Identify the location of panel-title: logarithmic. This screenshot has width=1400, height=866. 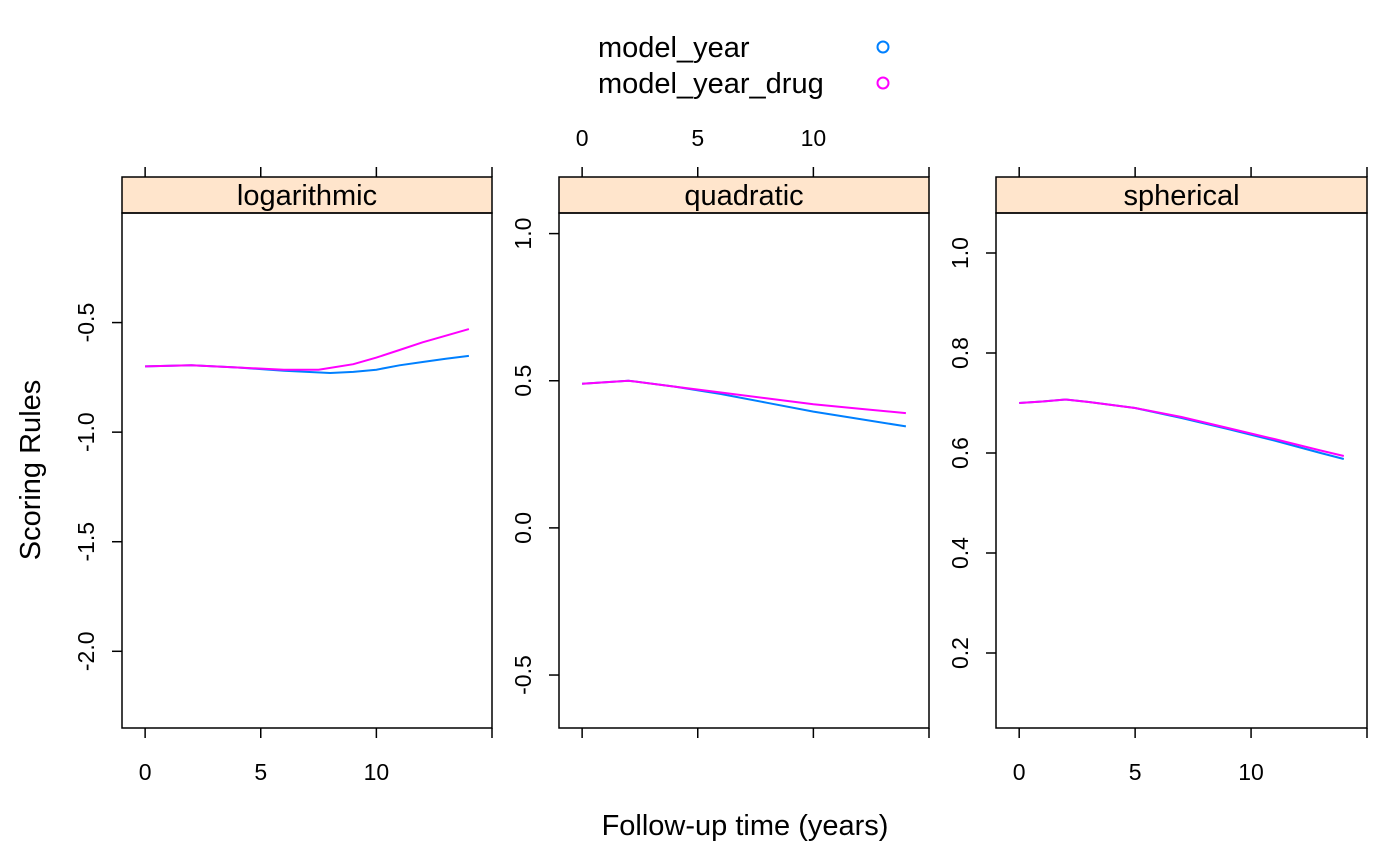
(307, 196).